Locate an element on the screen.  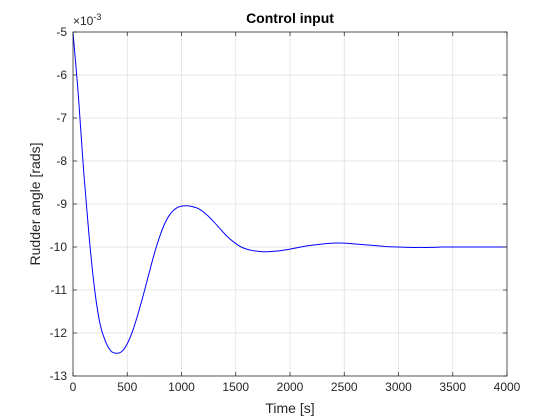
y-exponent-label: ×10⁻³ is located at coordinates (87, 20).